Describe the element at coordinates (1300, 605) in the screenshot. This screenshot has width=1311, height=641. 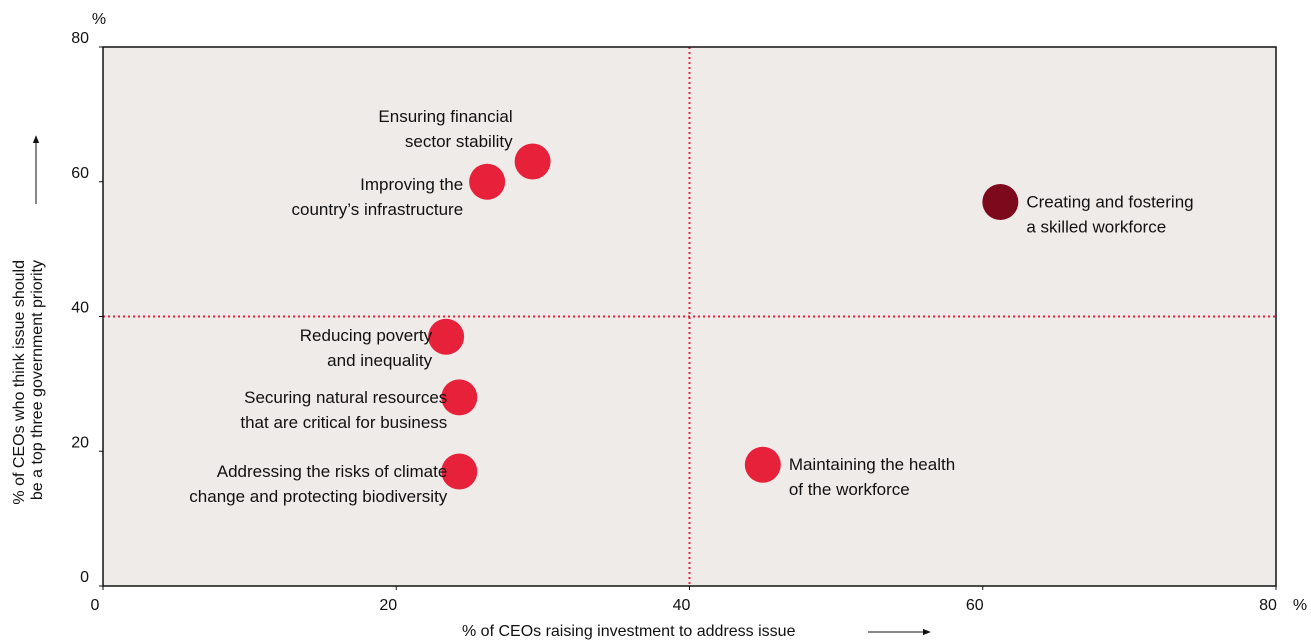
I see `x-unit: %` at that location.